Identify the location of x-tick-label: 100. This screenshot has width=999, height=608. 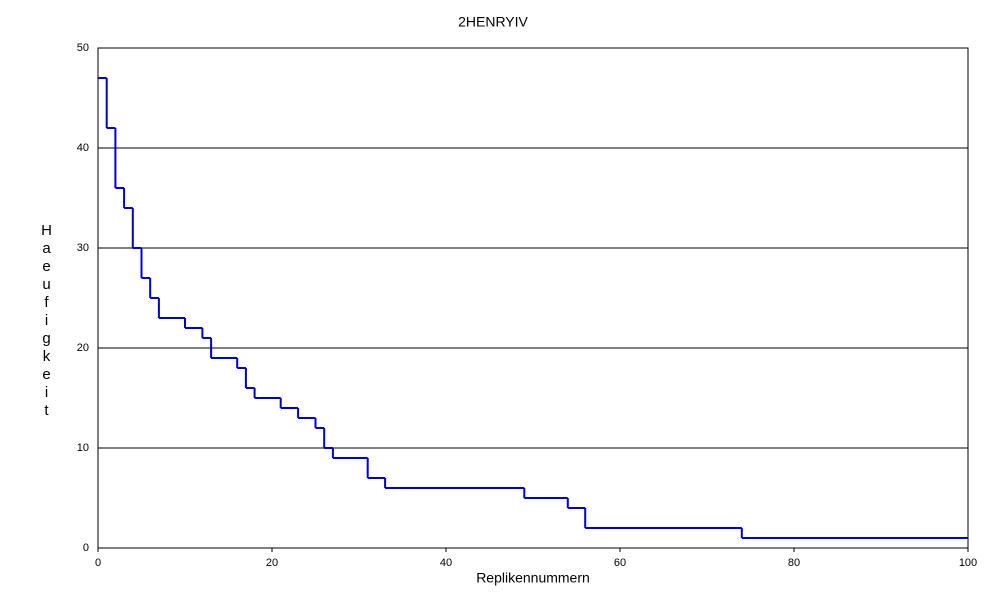
(968, 563).